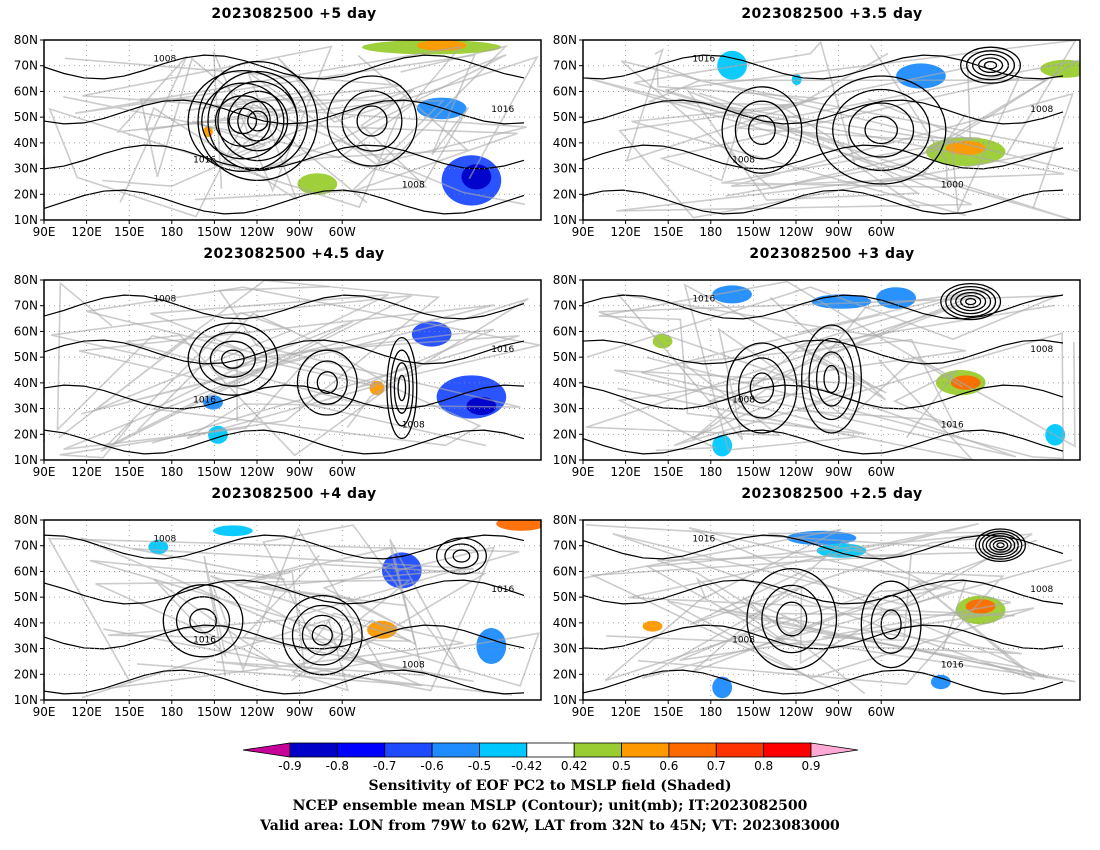  What do you see at coordinates (625, 472) in the screenshot?
I see `lon-tick-label: 120E` at bounding box center [625, 472].